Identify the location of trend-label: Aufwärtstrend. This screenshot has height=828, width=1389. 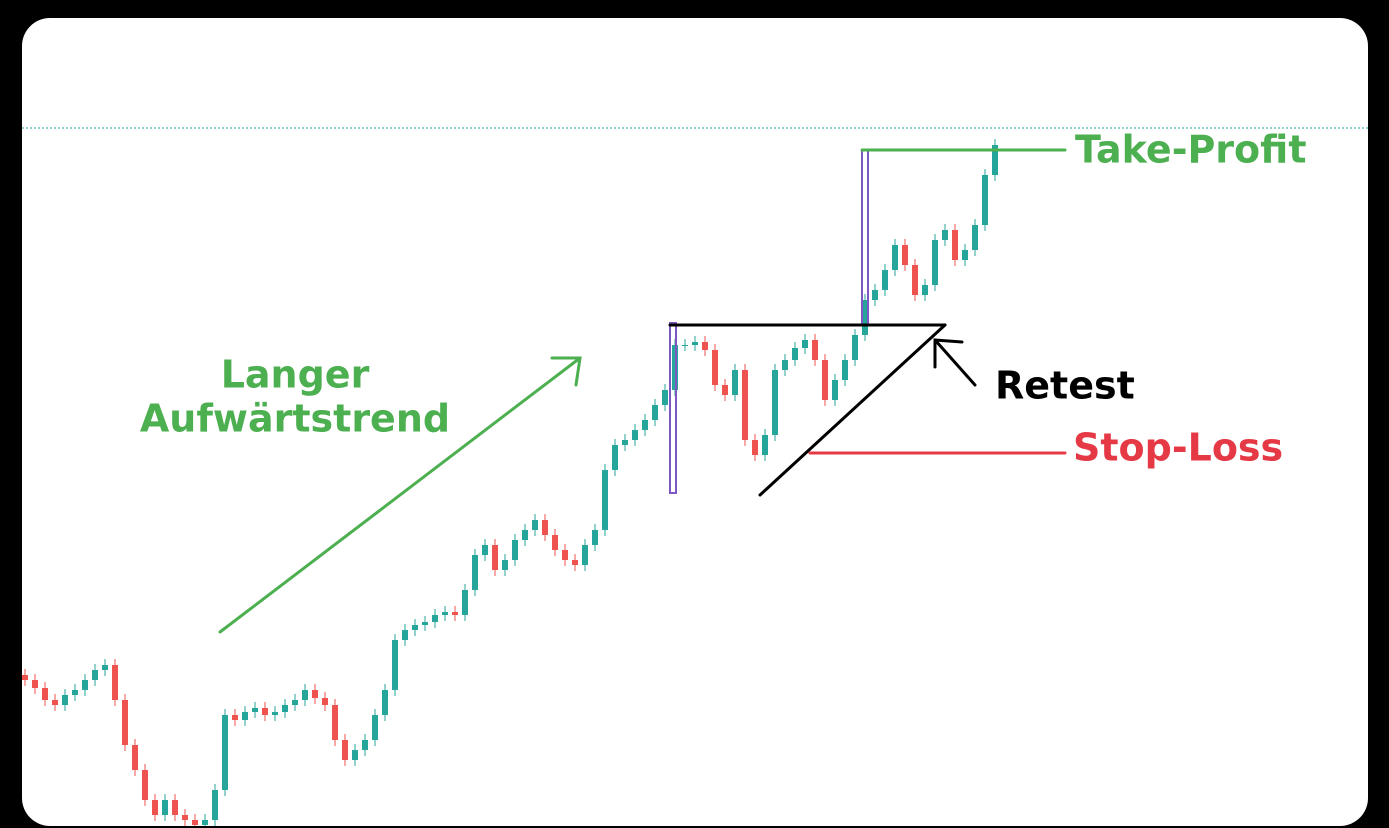
(295, 419).